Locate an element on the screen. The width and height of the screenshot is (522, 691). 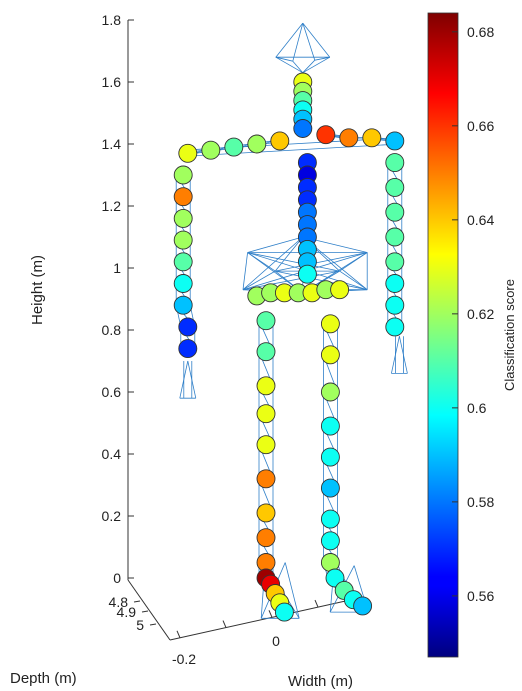
z-tick-label: 0 is located at coordinates (117, 578).